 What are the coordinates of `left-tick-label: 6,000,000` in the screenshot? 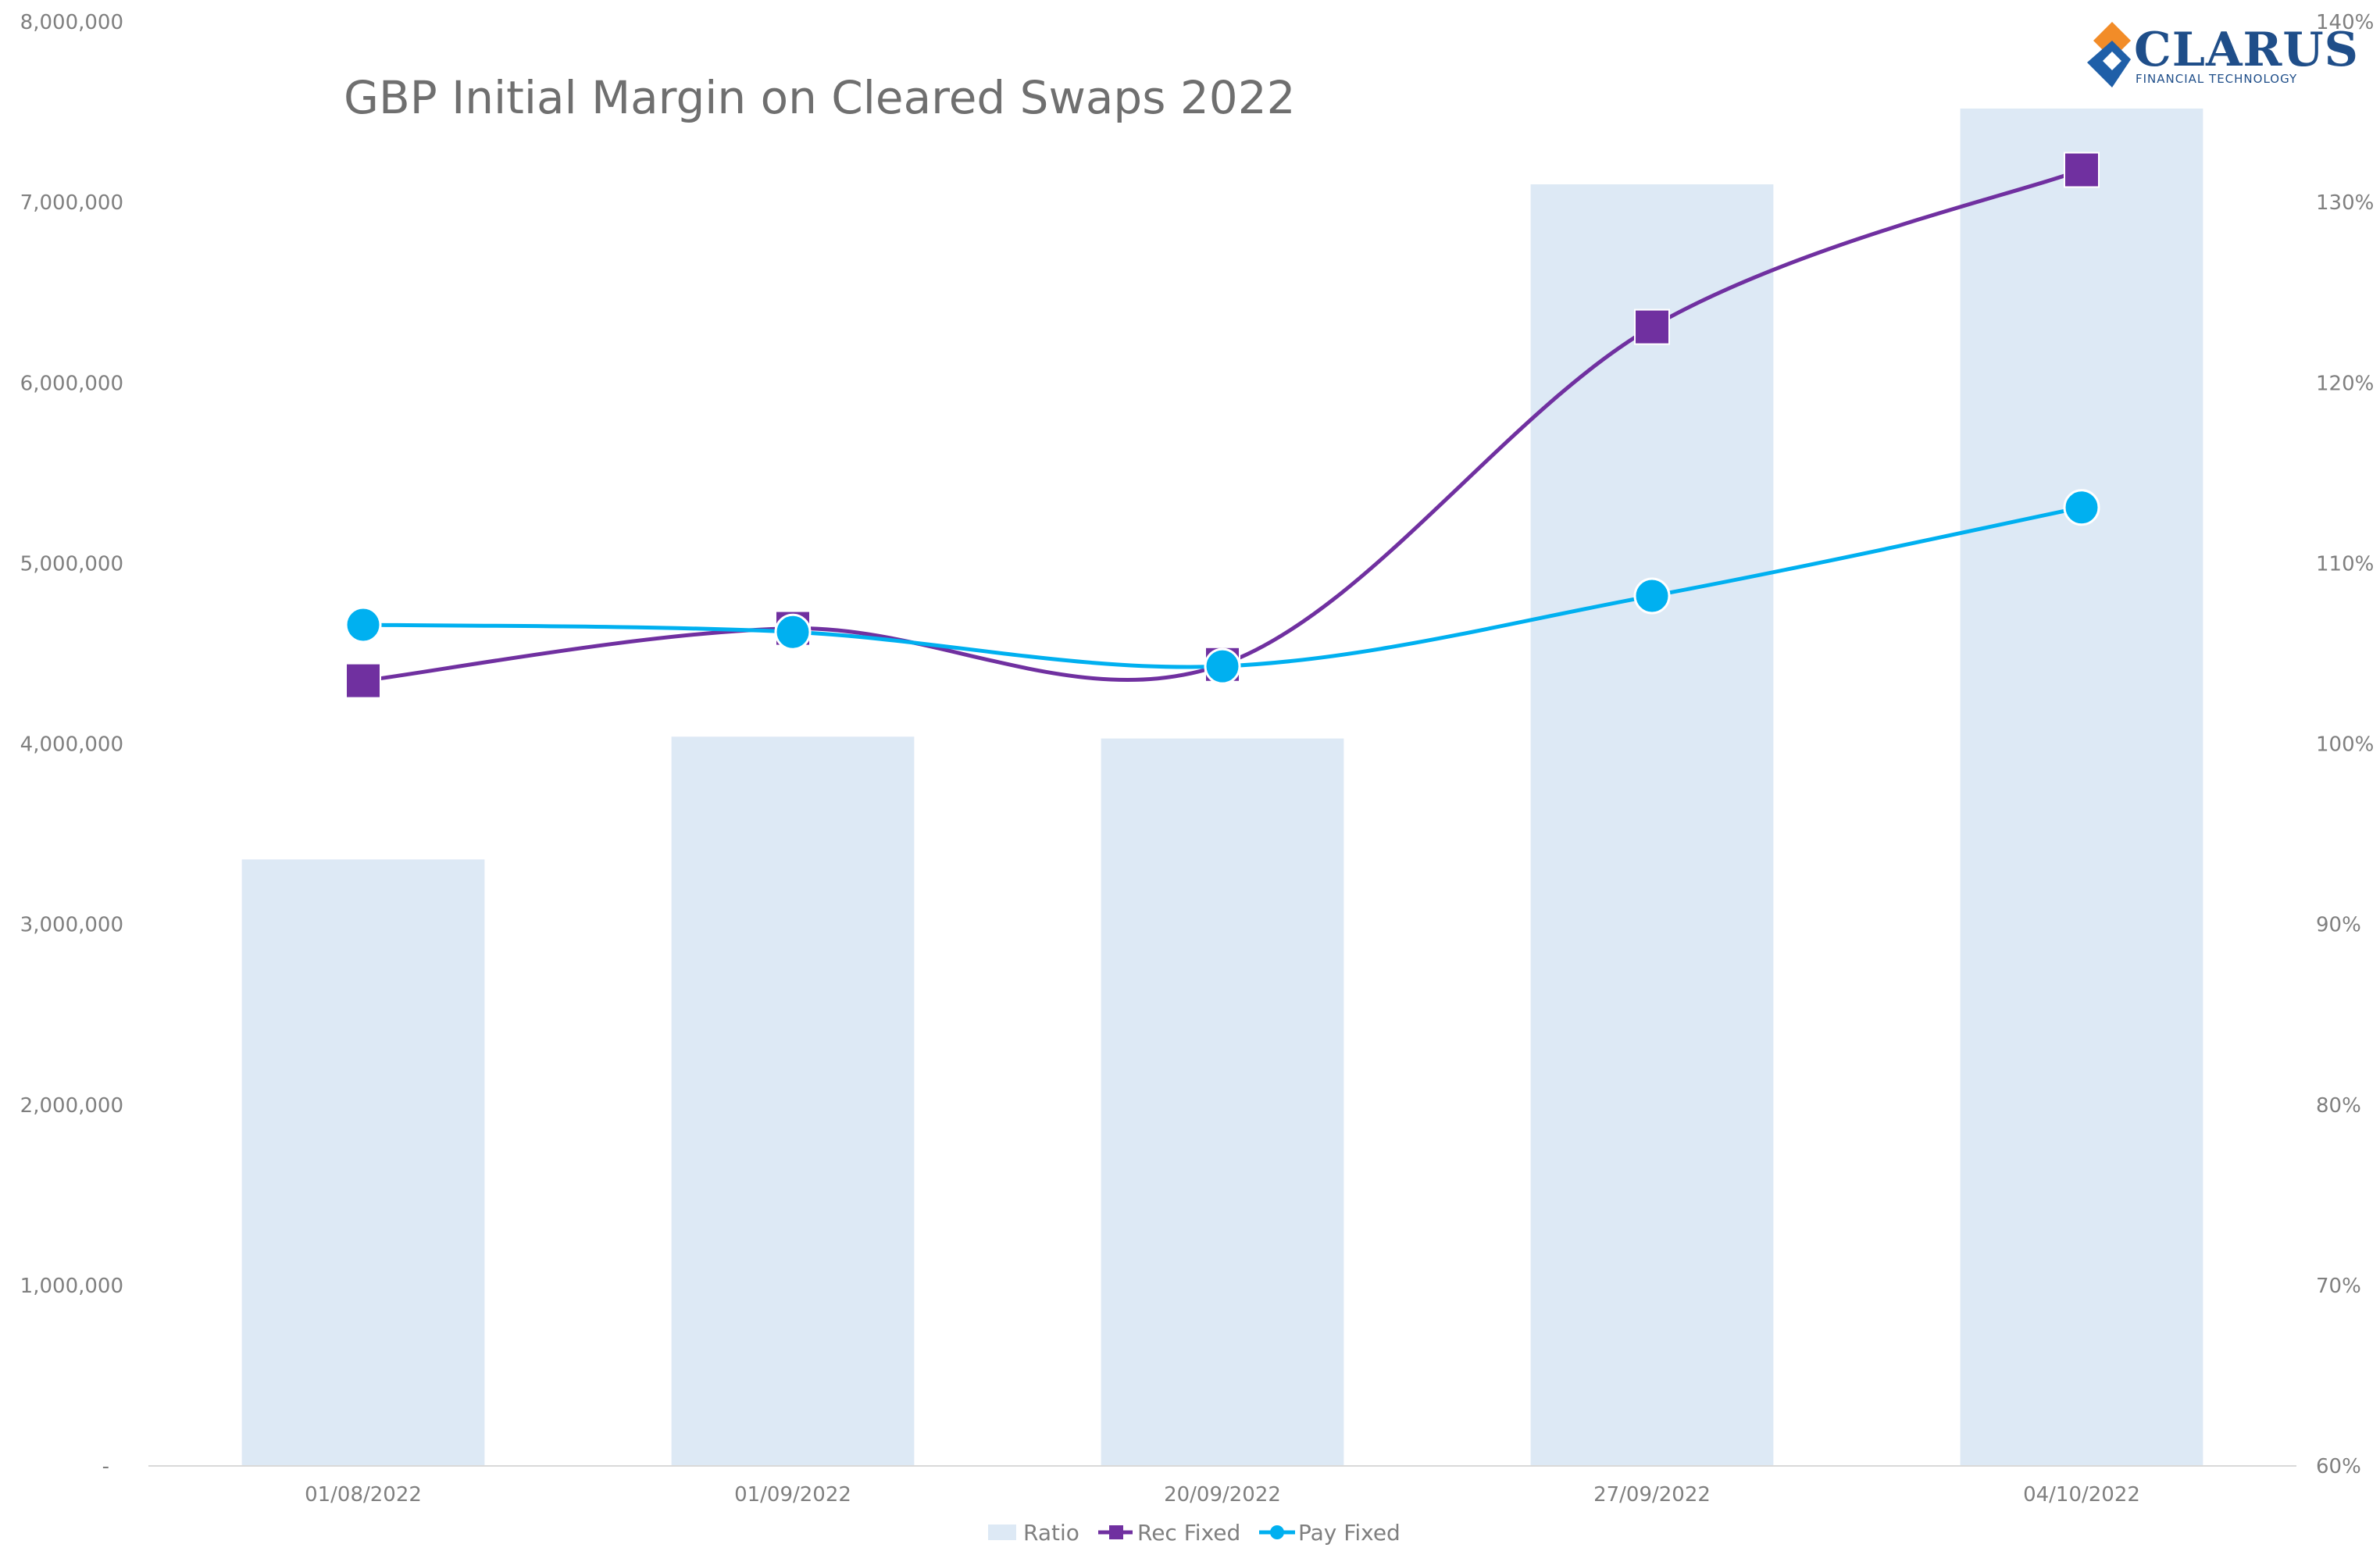 It's located at (71, 383).